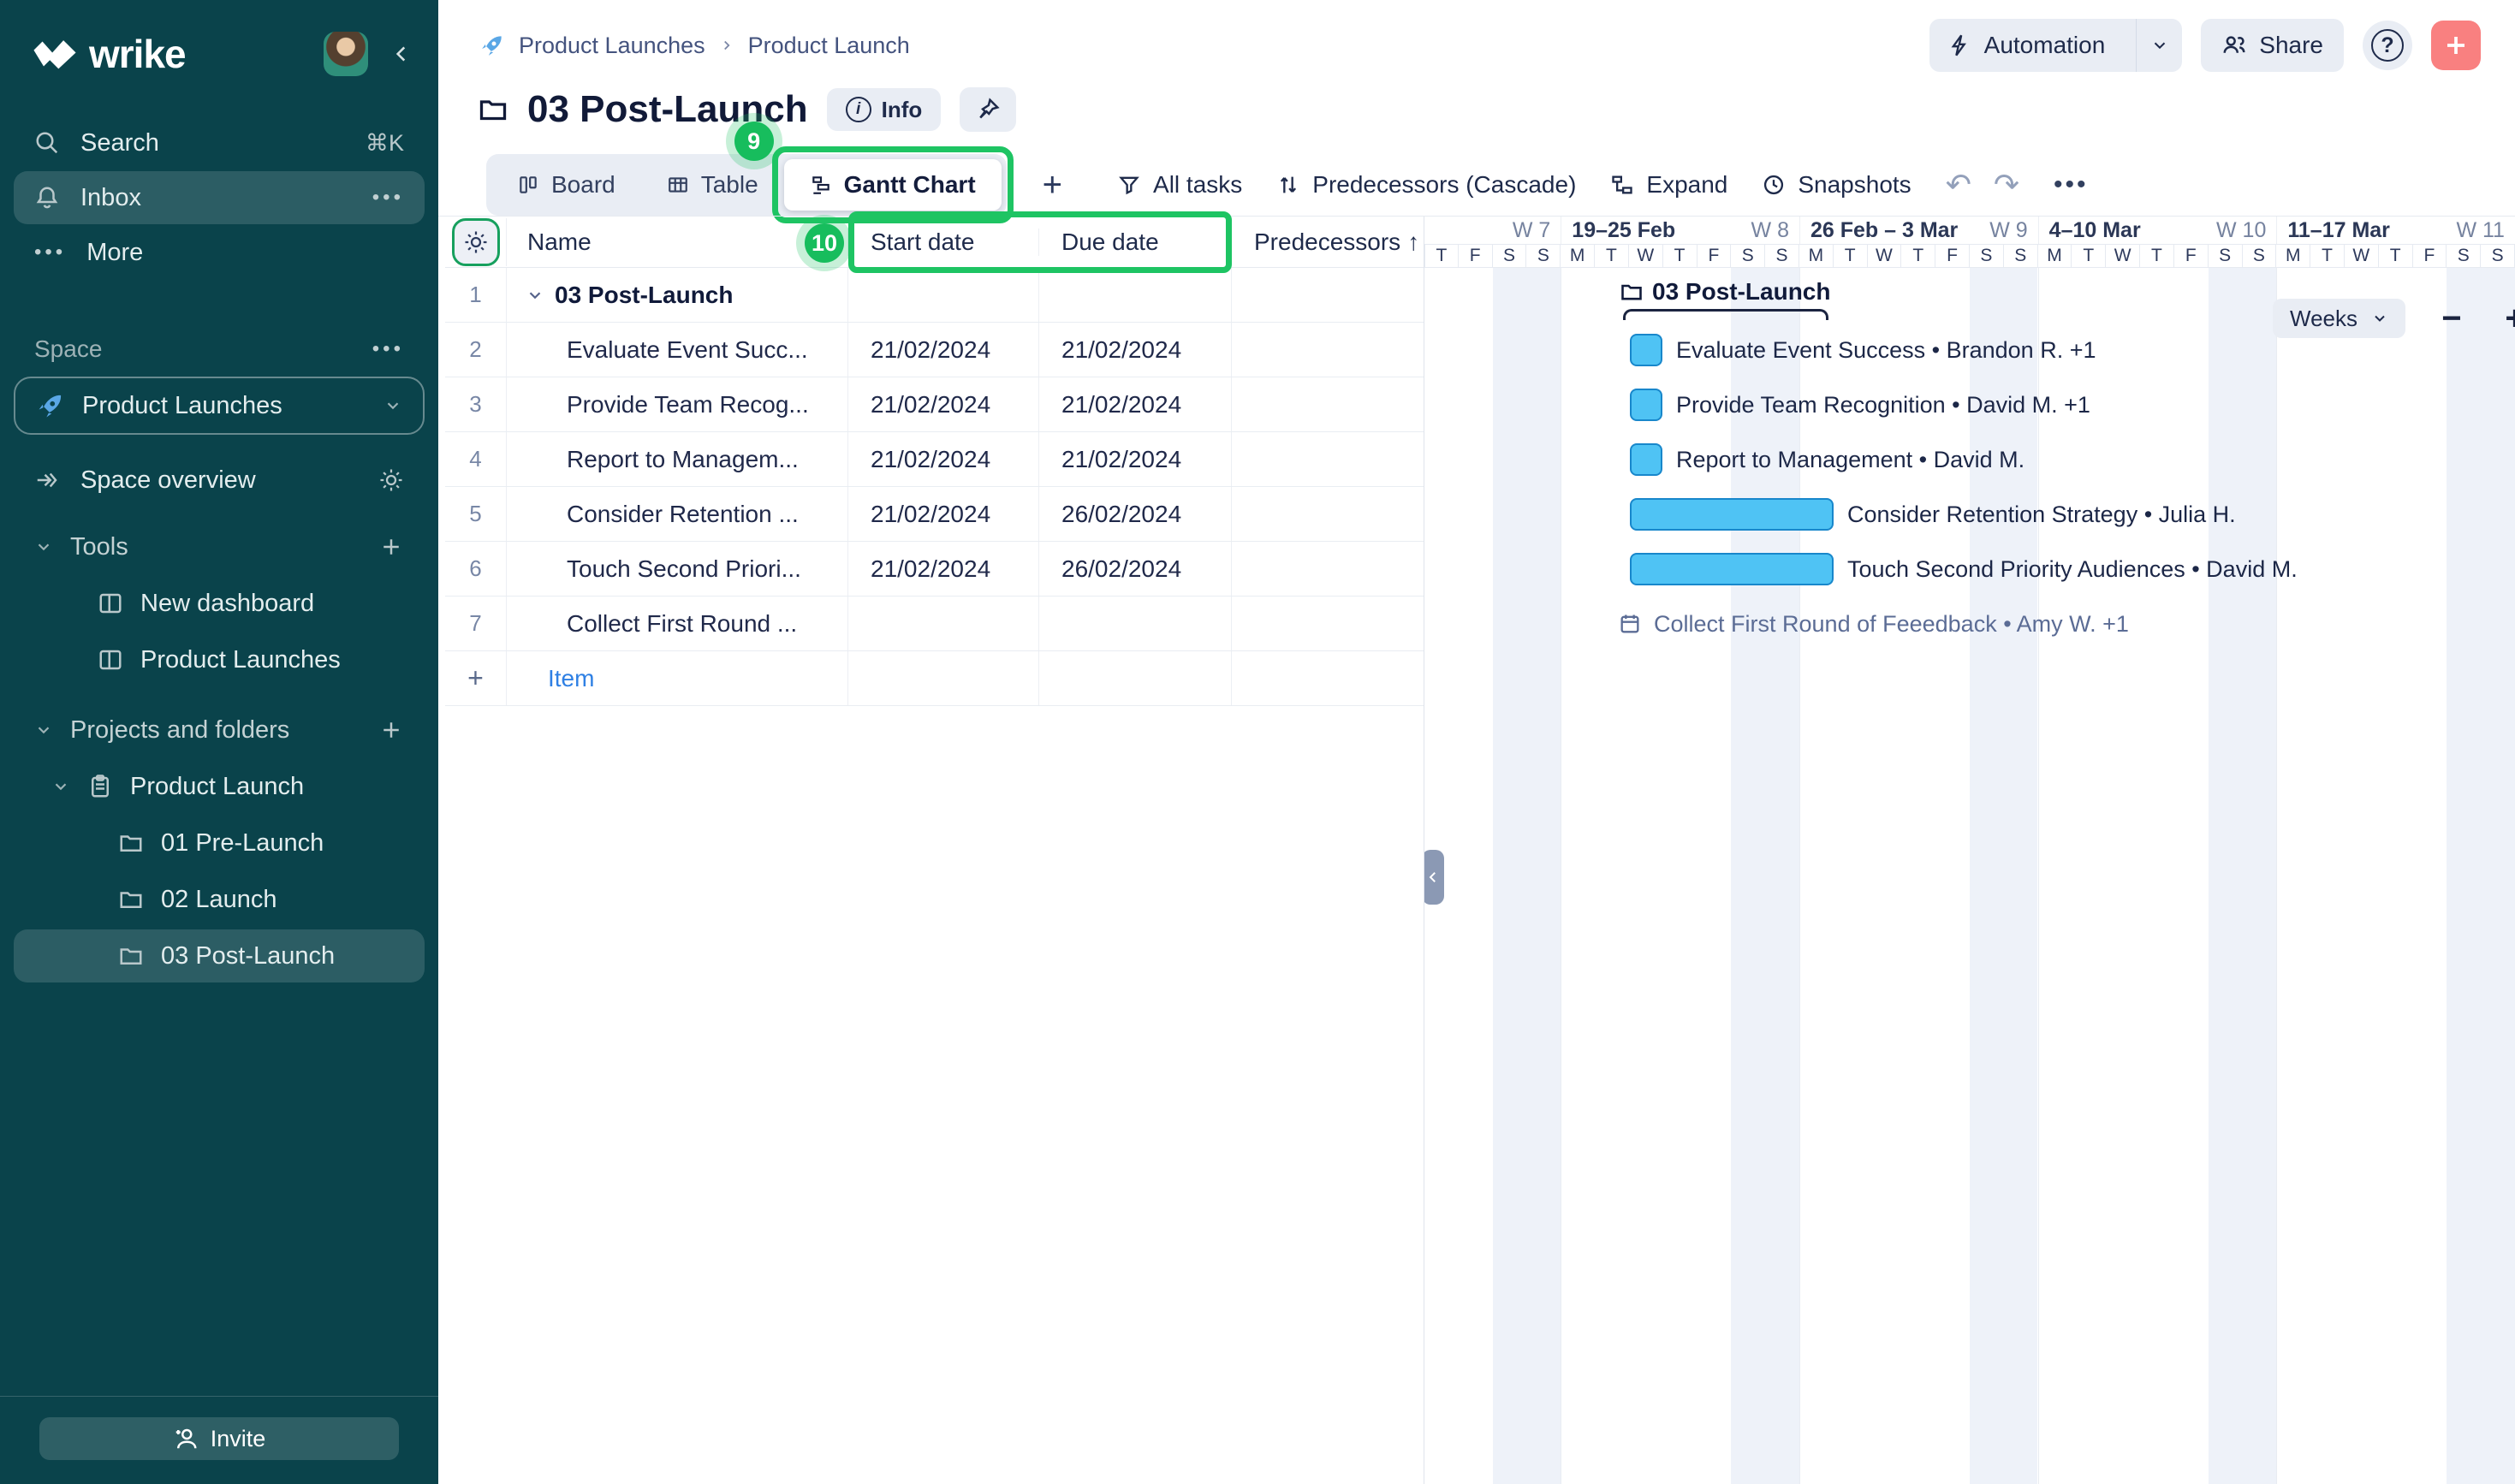 Image resolution: width=2515 pixels, height=1484 pixels. I want to click on create-new-button, so click(2456, 46).